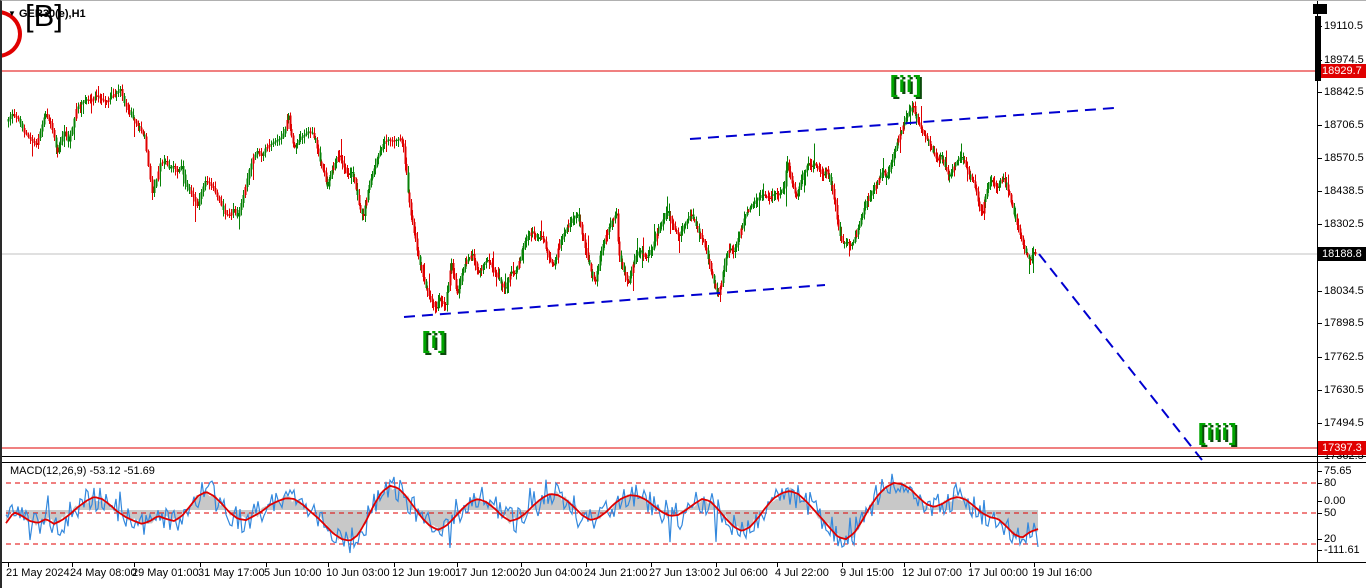 This screenshot has width=1366, height=588. What do you see at coordinates (681, 573) in the screenshot?
I see `time-tick-label: 27 Jun 13:00` at bounding box center [681, 573].